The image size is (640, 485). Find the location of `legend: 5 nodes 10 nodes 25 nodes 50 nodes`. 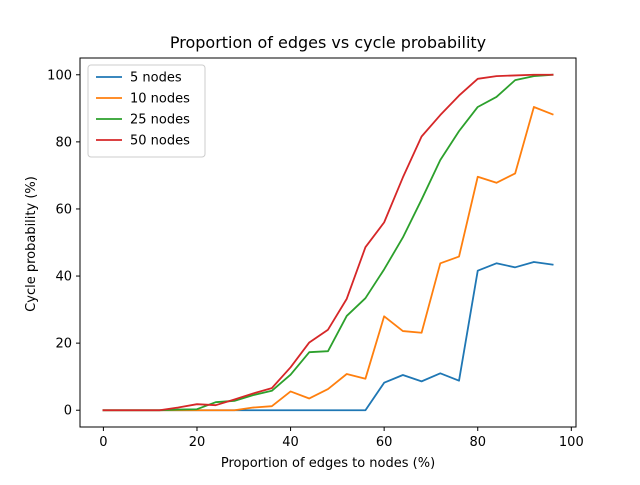

legend: 5 nodes 10 nodes 25 nodes 50 nodes is located at coordinates (146, 111).